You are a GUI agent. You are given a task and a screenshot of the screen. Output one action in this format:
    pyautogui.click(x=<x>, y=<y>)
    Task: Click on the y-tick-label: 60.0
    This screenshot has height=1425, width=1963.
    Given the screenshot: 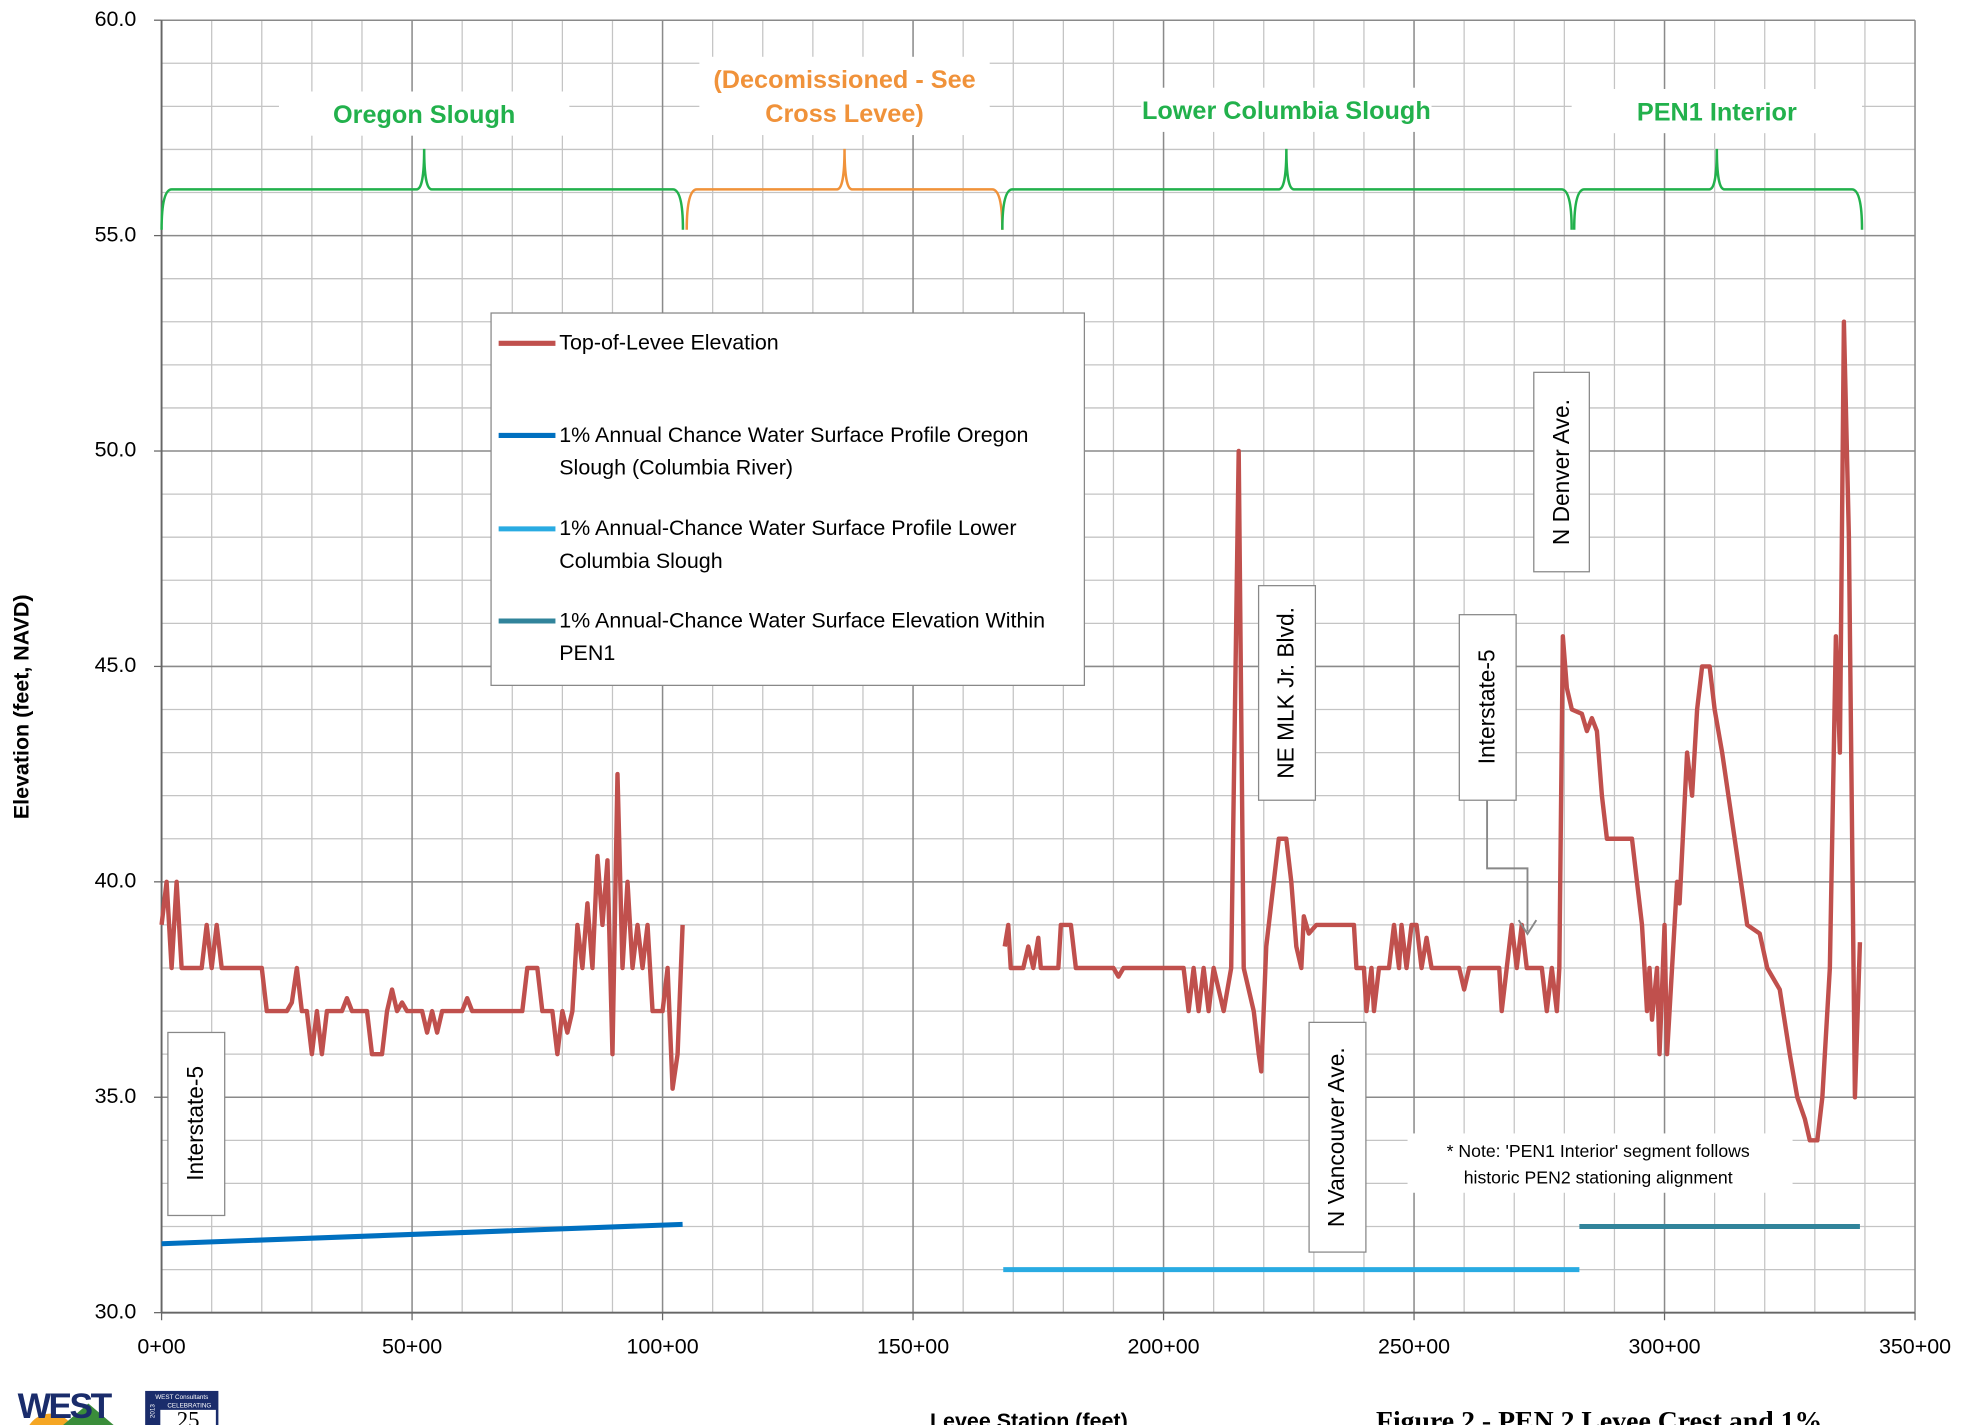 What is the action you would take?
    pyautogui.click(x=116, y=19)
    